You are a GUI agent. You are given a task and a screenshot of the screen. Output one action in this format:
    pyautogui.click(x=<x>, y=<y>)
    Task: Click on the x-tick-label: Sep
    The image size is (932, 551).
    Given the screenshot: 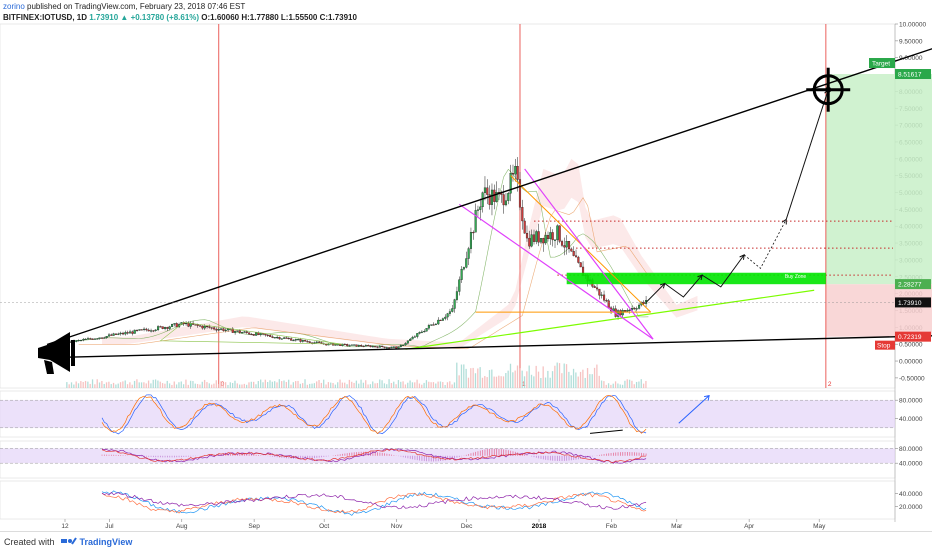 What is the action you would take?
    pyautogui.click(x=254, y=526)
    